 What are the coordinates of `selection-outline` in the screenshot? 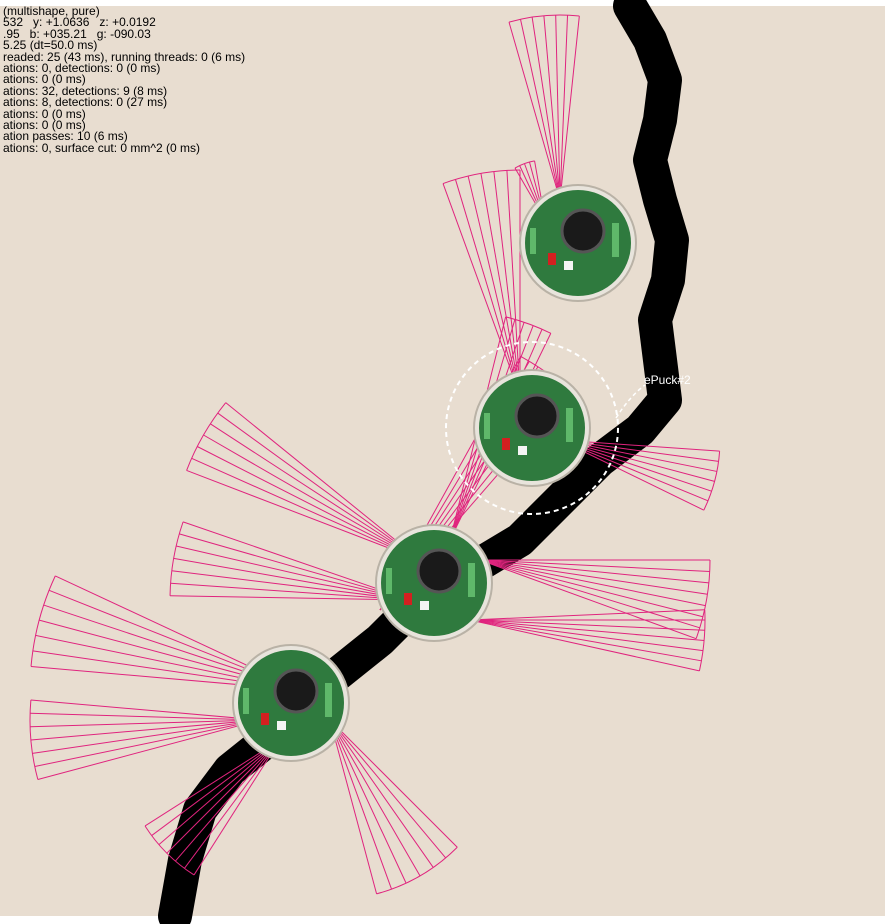 It's located at (532, 428).